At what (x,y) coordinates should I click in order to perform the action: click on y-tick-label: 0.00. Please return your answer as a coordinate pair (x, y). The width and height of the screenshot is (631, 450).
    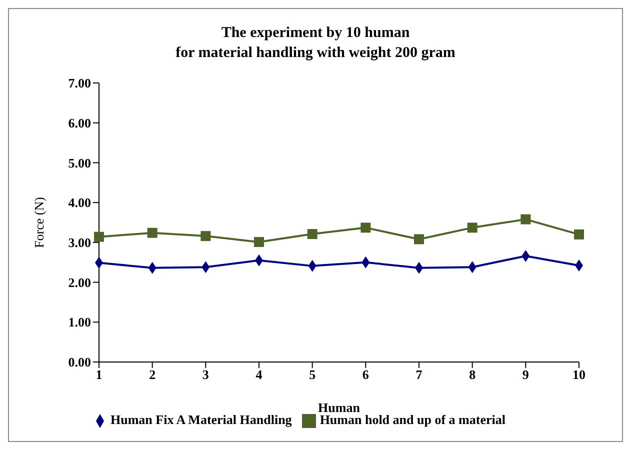
    Looking at the image, I should click on (79, 362).